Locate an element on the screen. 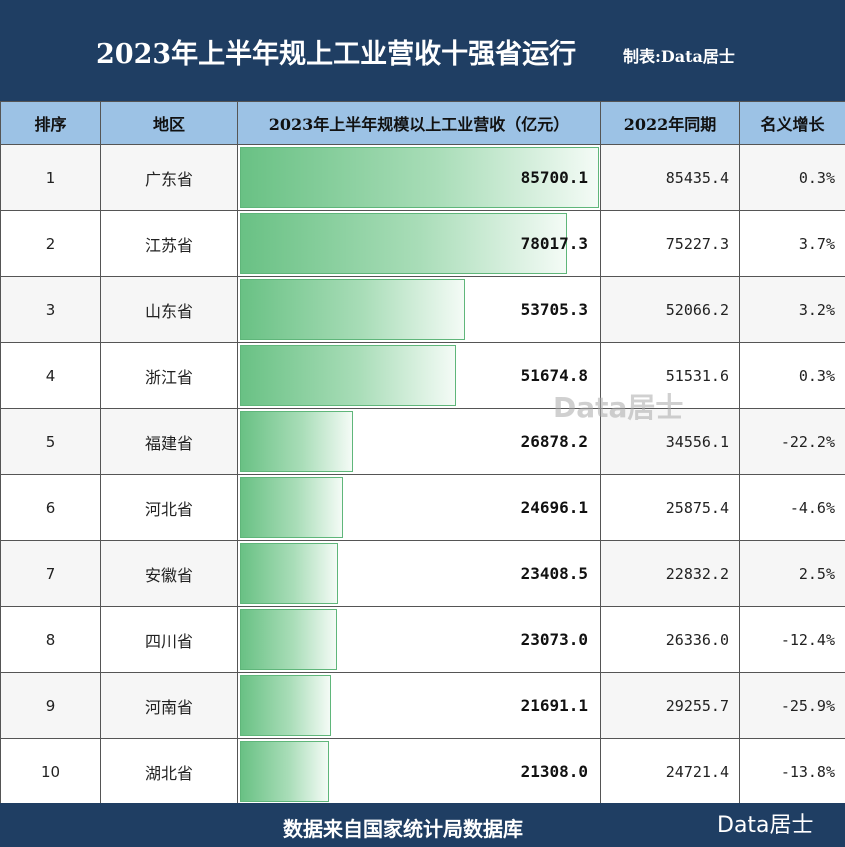 The height and width of the screenshot is (847, 845). region-cell: 江苏省 is located at coordinates (169, 243).